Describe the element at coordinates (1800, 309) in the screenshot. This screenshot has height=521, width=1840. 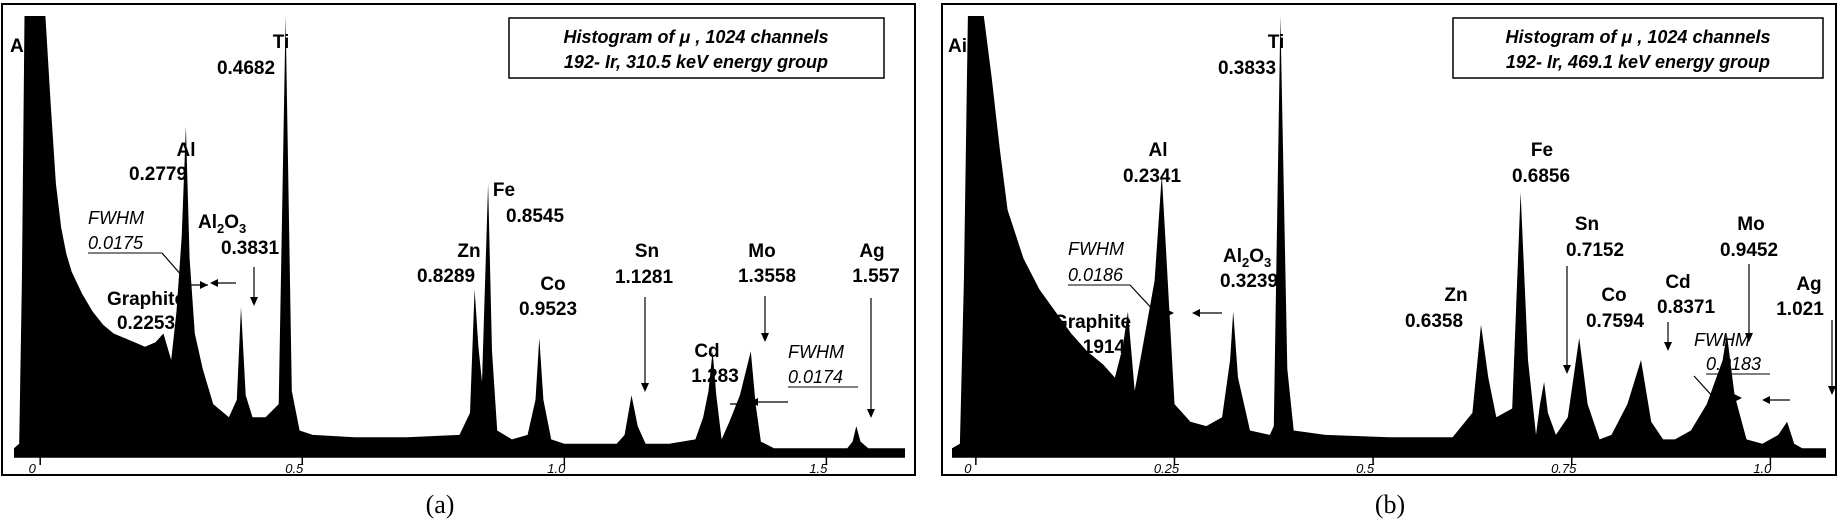
I see `peak-value-ag: 1.021` at that location.